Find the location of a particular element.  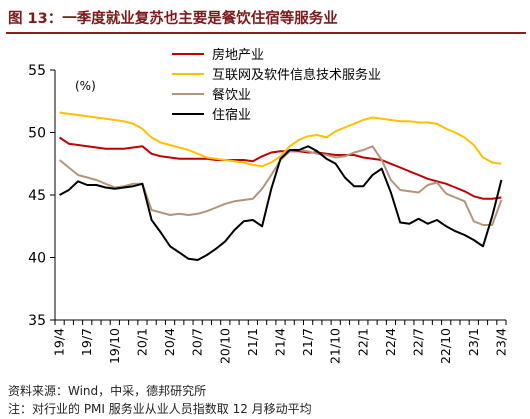

y-tick-label: 50 is located at coordinates (37, 134).